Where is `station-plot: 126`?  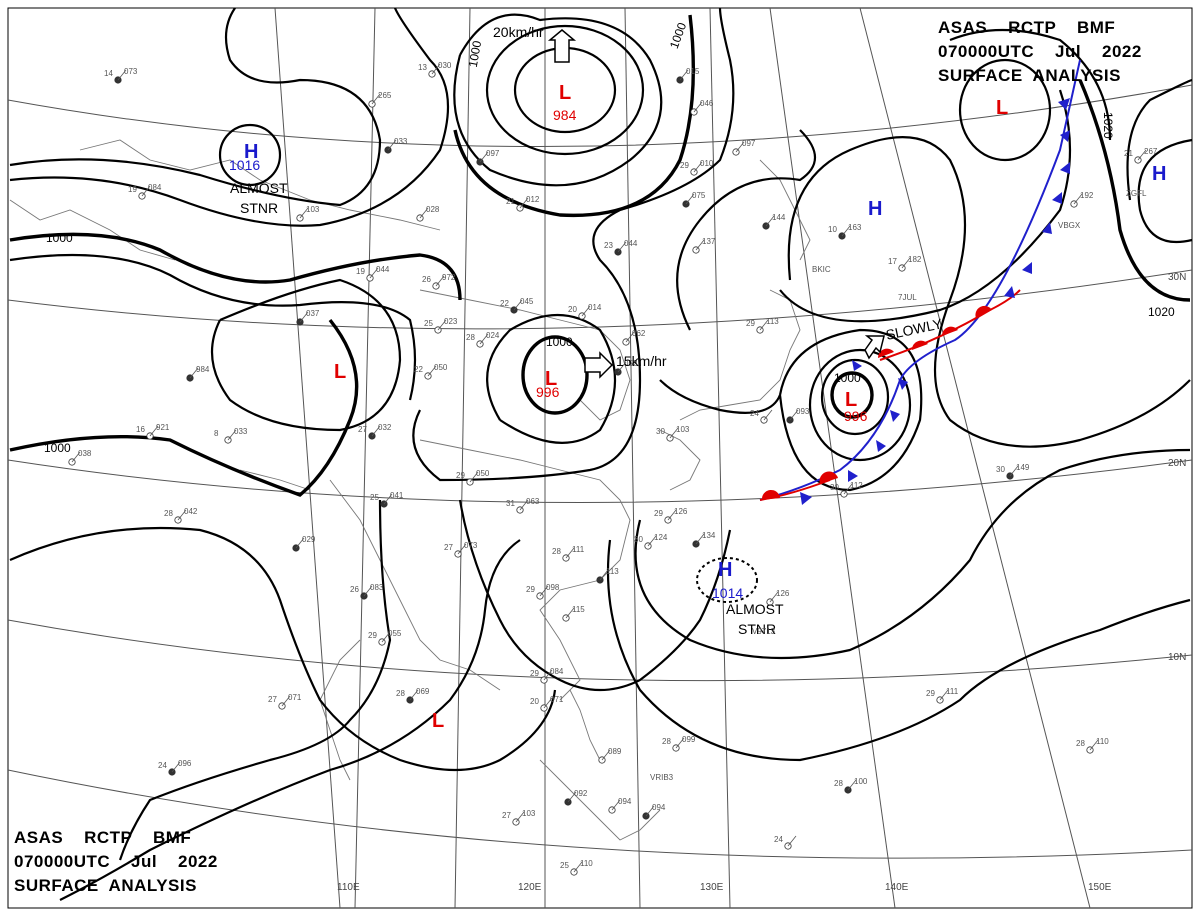 station-plot: 126 is located at coordinates (778, 597).